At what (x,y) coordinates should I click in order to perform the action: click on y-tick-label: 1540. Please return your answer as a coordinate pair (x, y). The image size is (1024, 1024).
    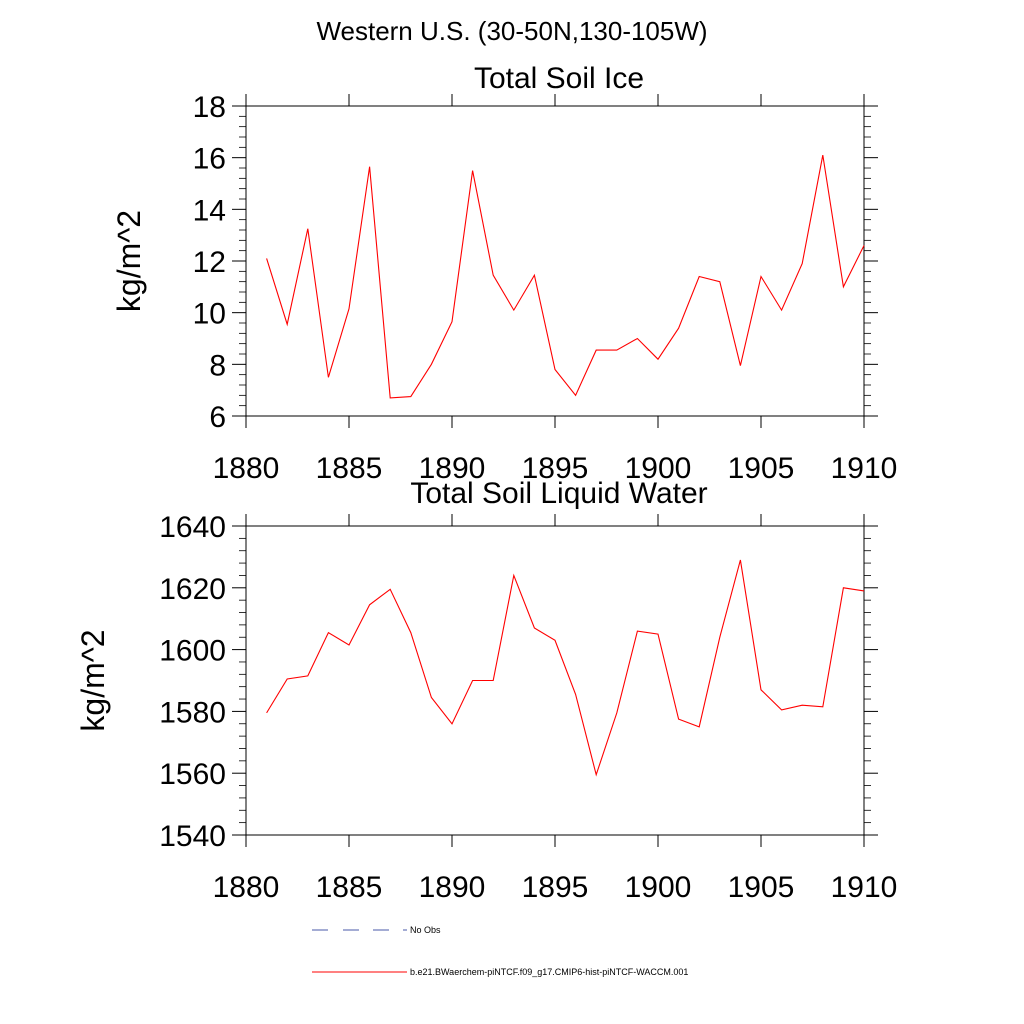
    Looking at the image, I should click on (192, 836).